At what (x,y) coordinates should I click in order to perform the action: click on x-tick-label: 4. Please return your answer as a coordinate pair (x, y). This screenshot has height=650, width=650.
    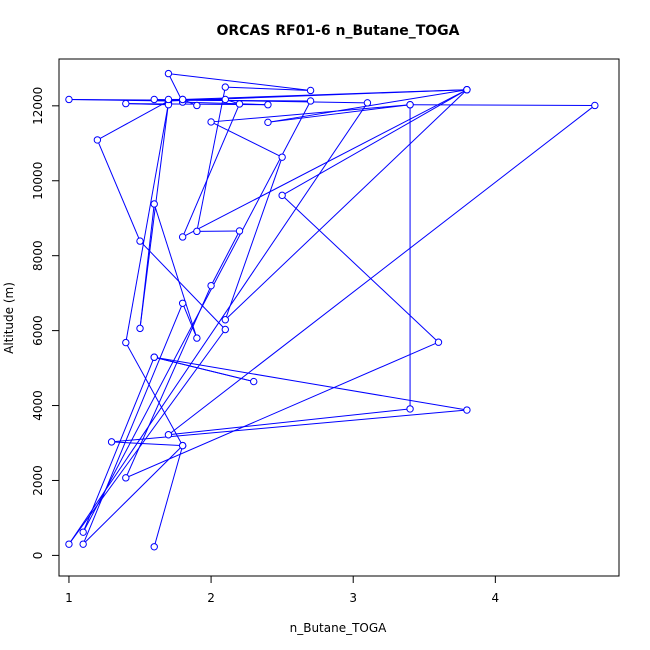
    Looking at the image, I should click on (496, 598).